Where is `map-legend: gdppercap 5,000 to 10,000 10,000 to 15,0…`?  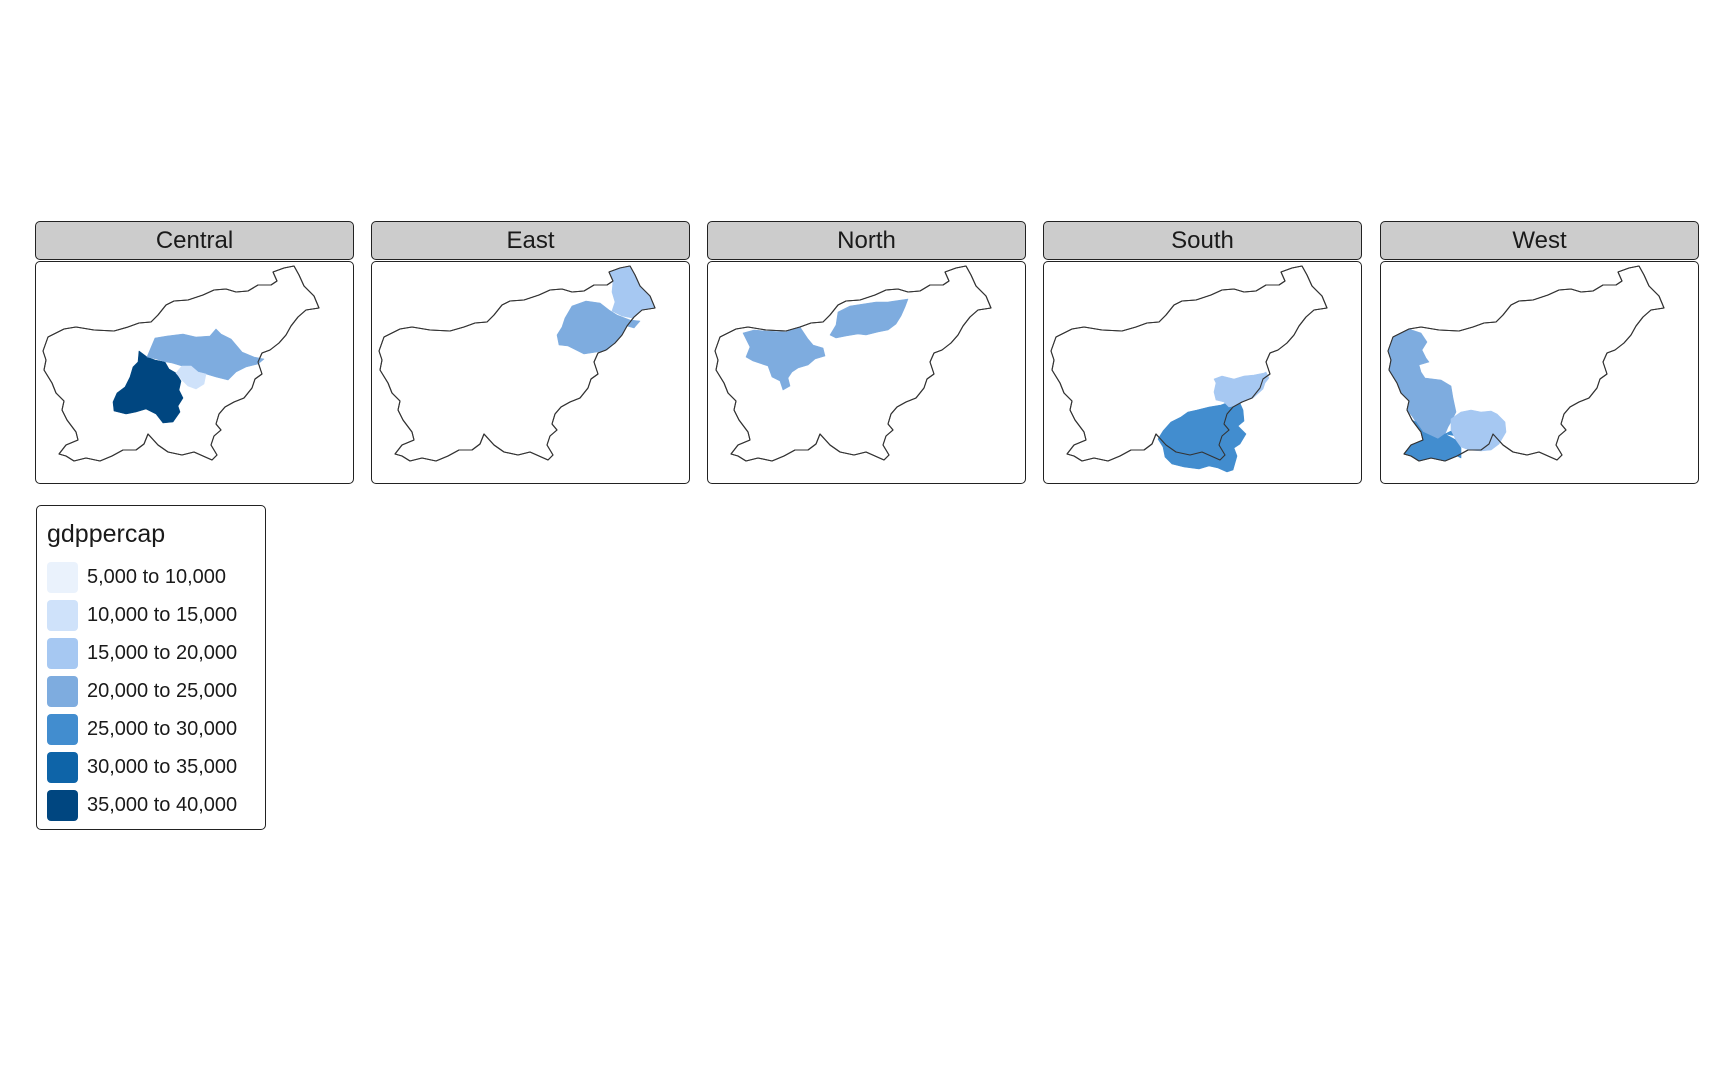 map-legend: gdppercap 5,000 to 10,000 10,000 to 15,0… is located at coordinates (151, 667).